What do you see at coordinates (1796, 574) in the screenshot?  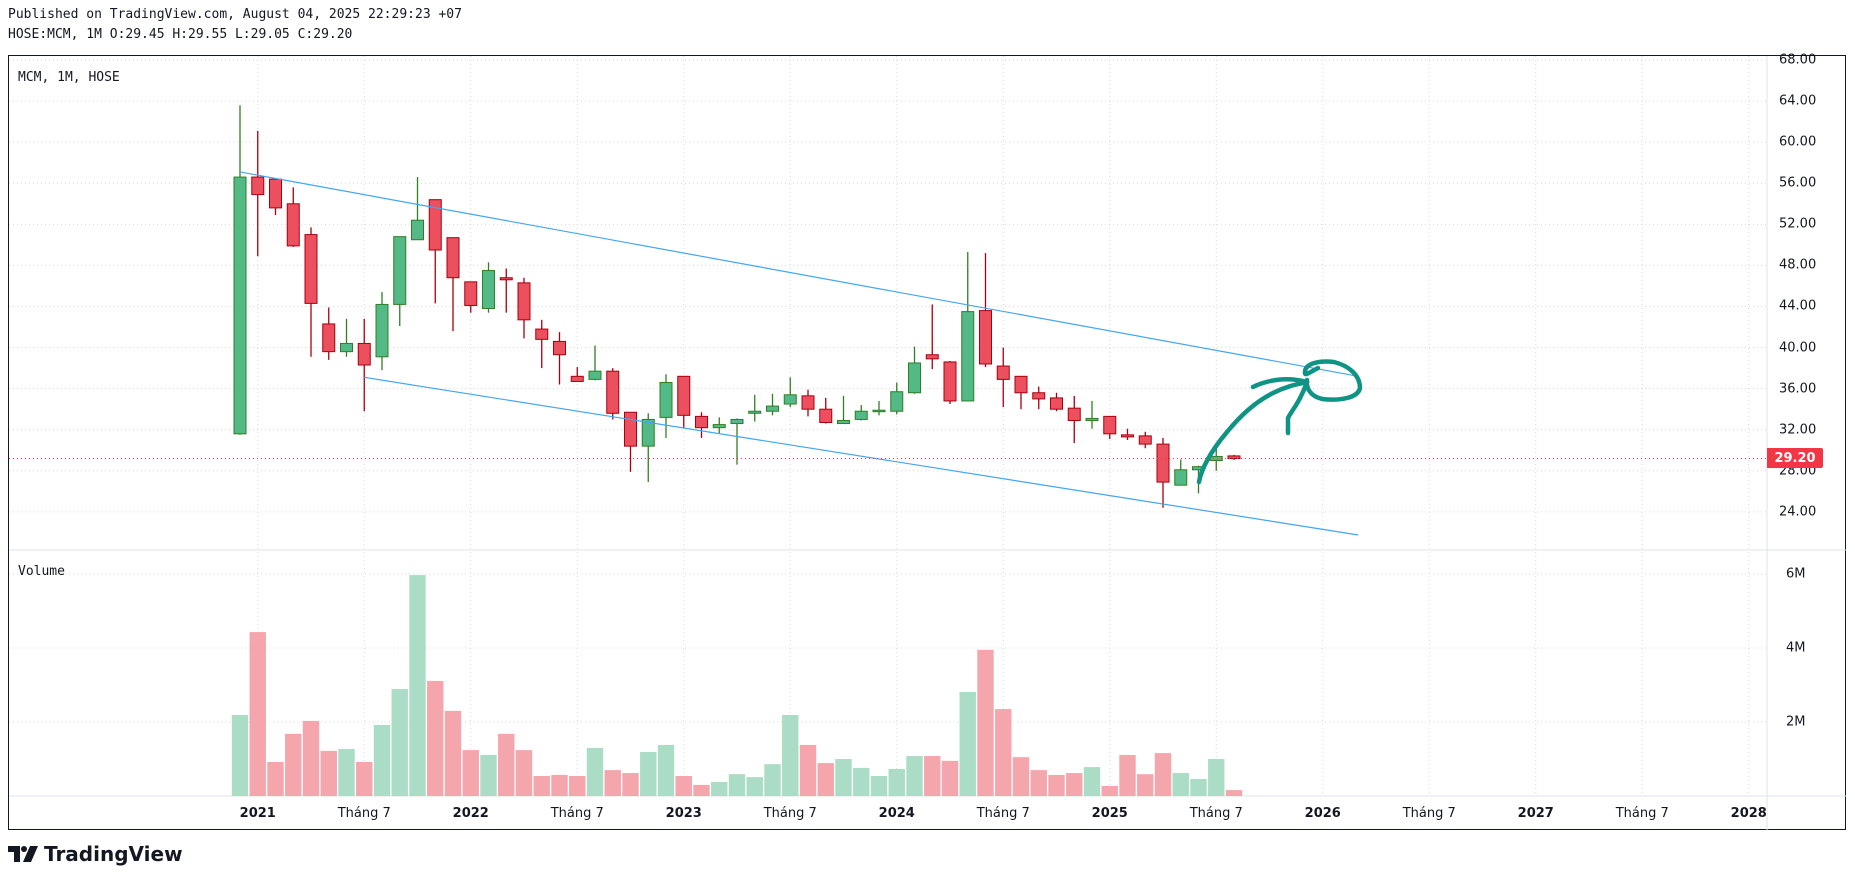 I see `volume-tick-label: 6M` at bounding box center [1796, 574].